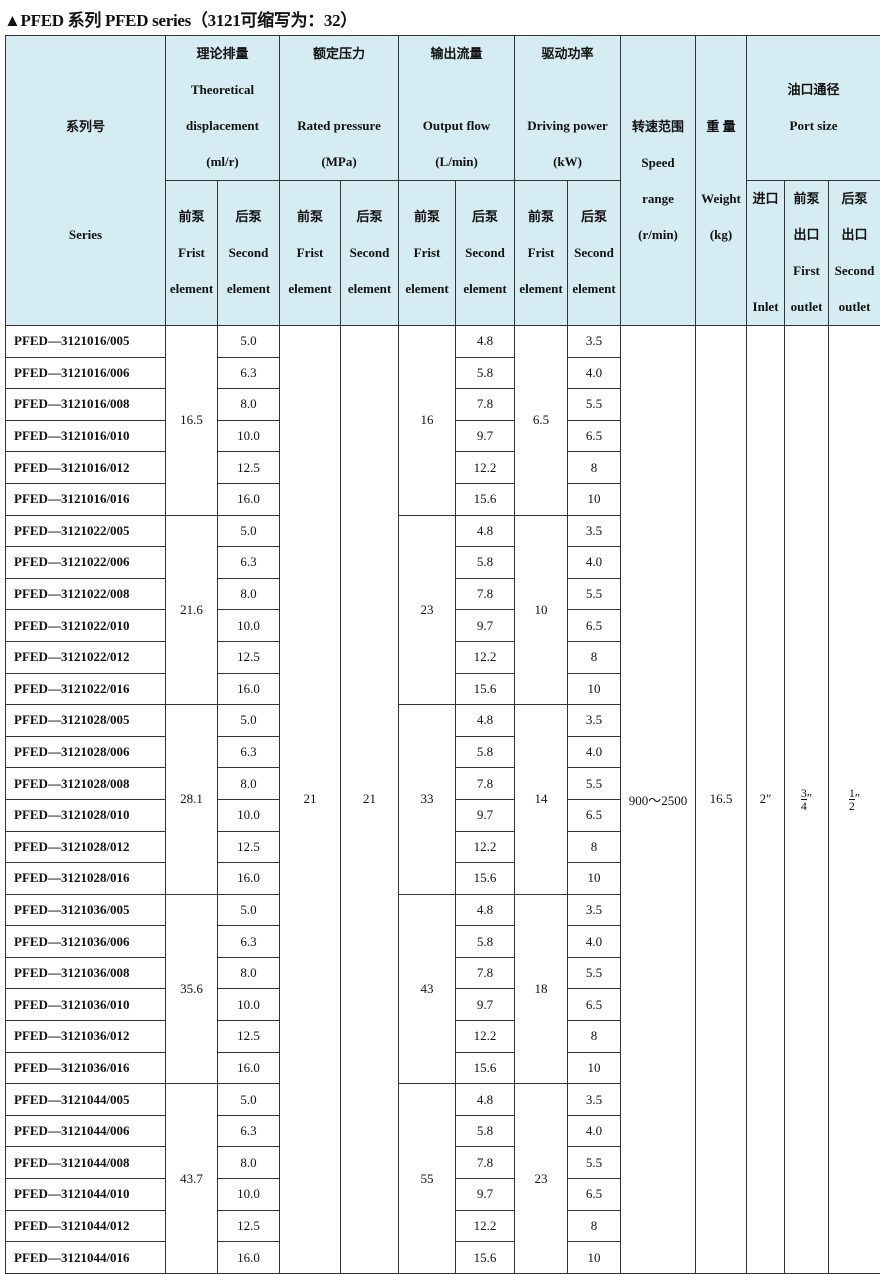  I want to click on flow-front-cell: 16, so click(427, 421).